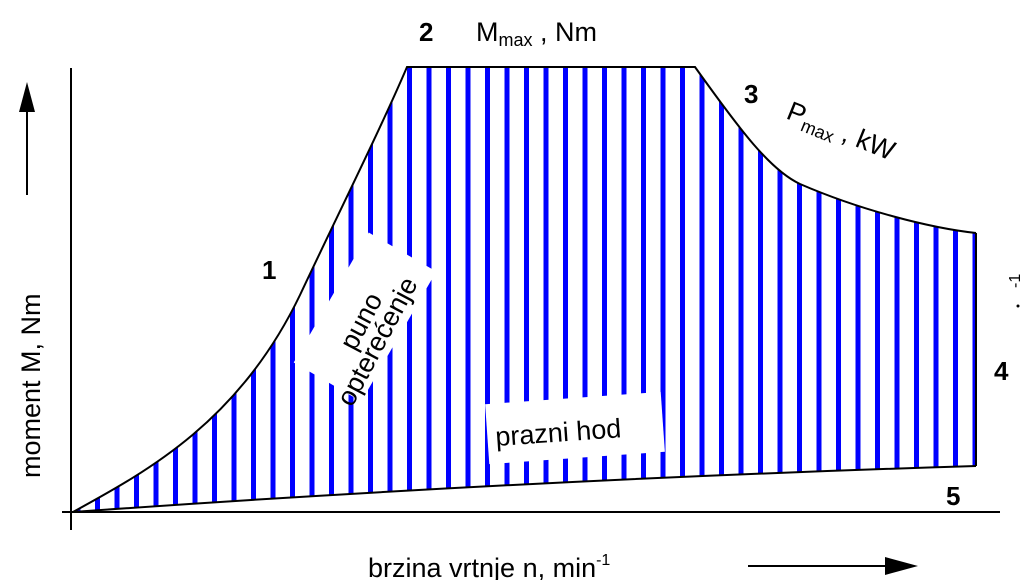  What do you see at coordinates (1001, 371) in the screenshot?
I see `point-4-label: 4` at bounding box center [1001, 371].